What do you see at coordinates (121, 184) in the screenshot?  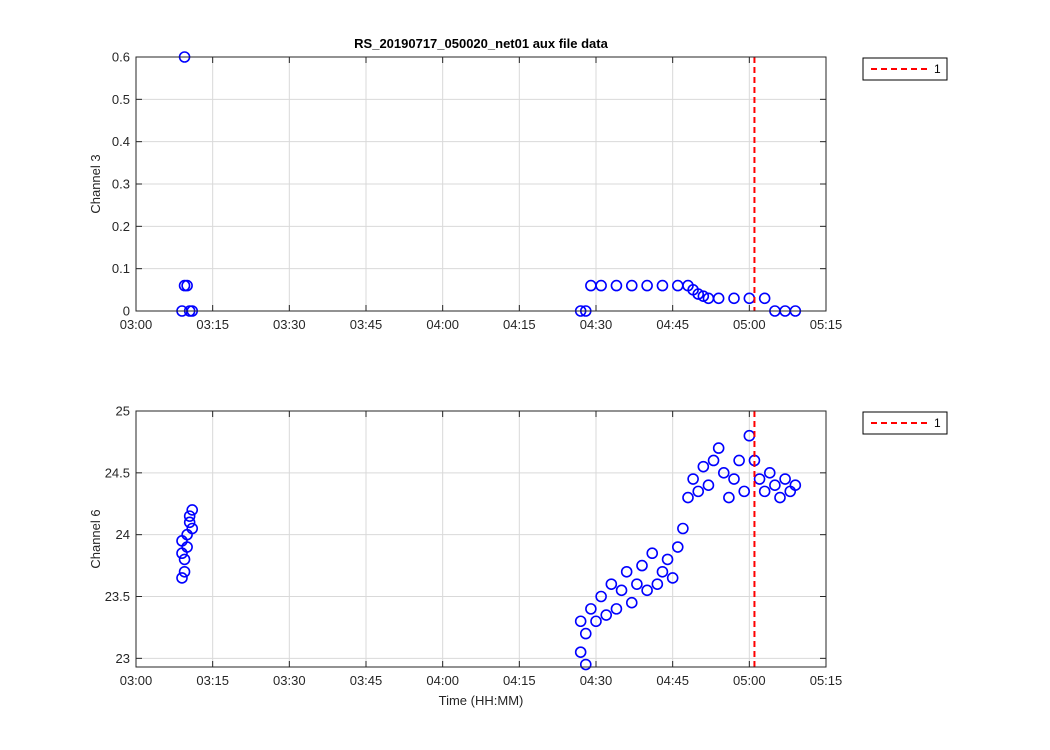 I see `y-tick-label: 0.3` at bounding box center [121, 184].